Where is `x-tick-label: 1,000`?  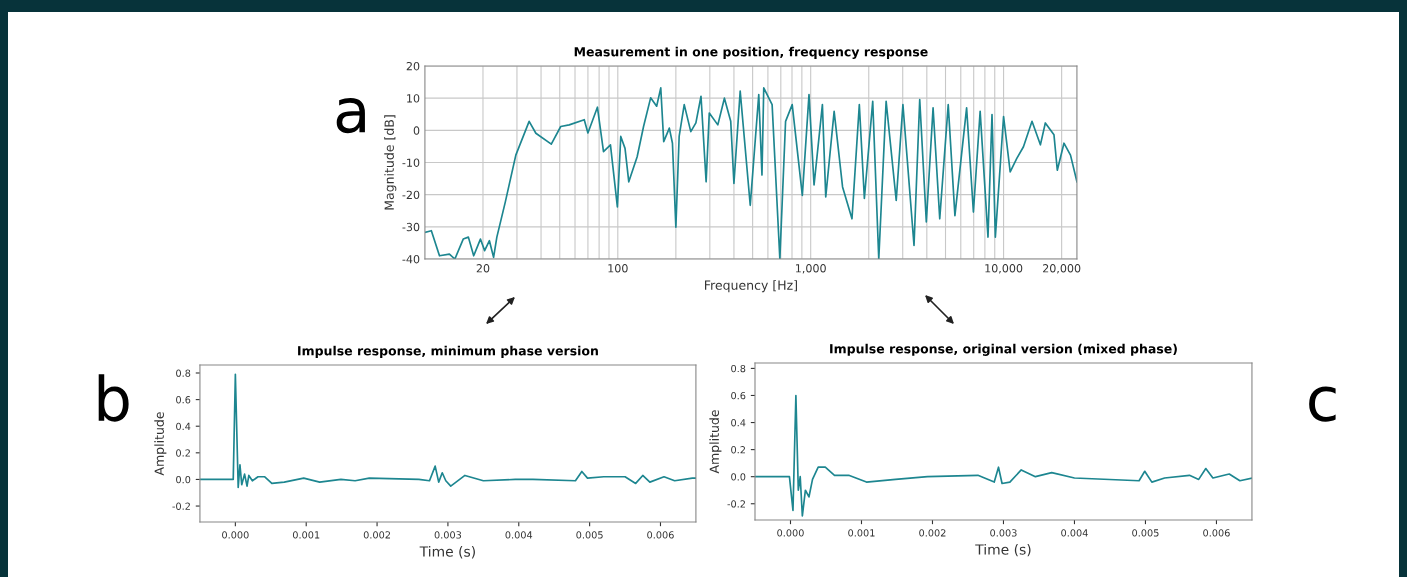 x-tick-label: 1,000 is located at coordinates (811, 269).